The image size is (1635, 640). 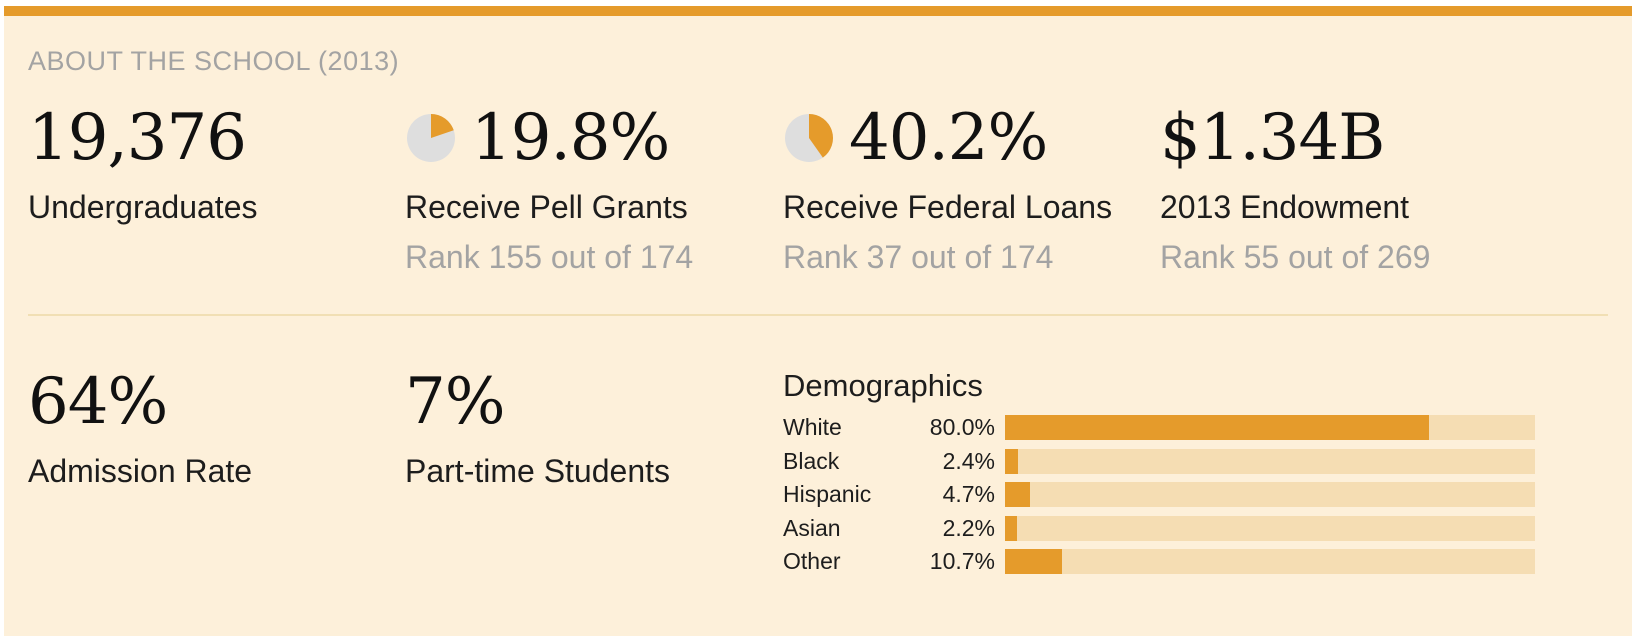 I want to click on endowment-label: 2013 Endowment, so click(x=1285, y=207).